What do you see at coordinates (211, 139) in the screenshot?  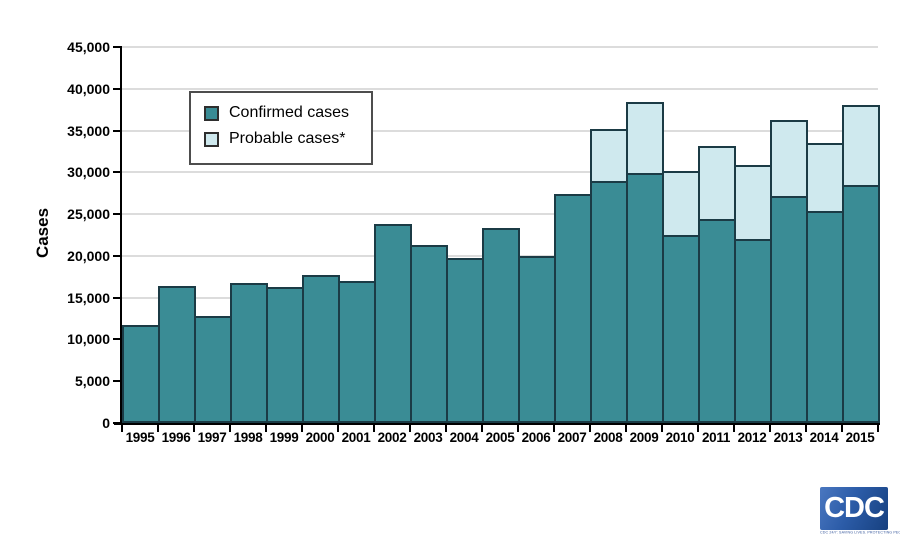 I see `probable-cases-swatch-icon` at bounding box center [211, 139].